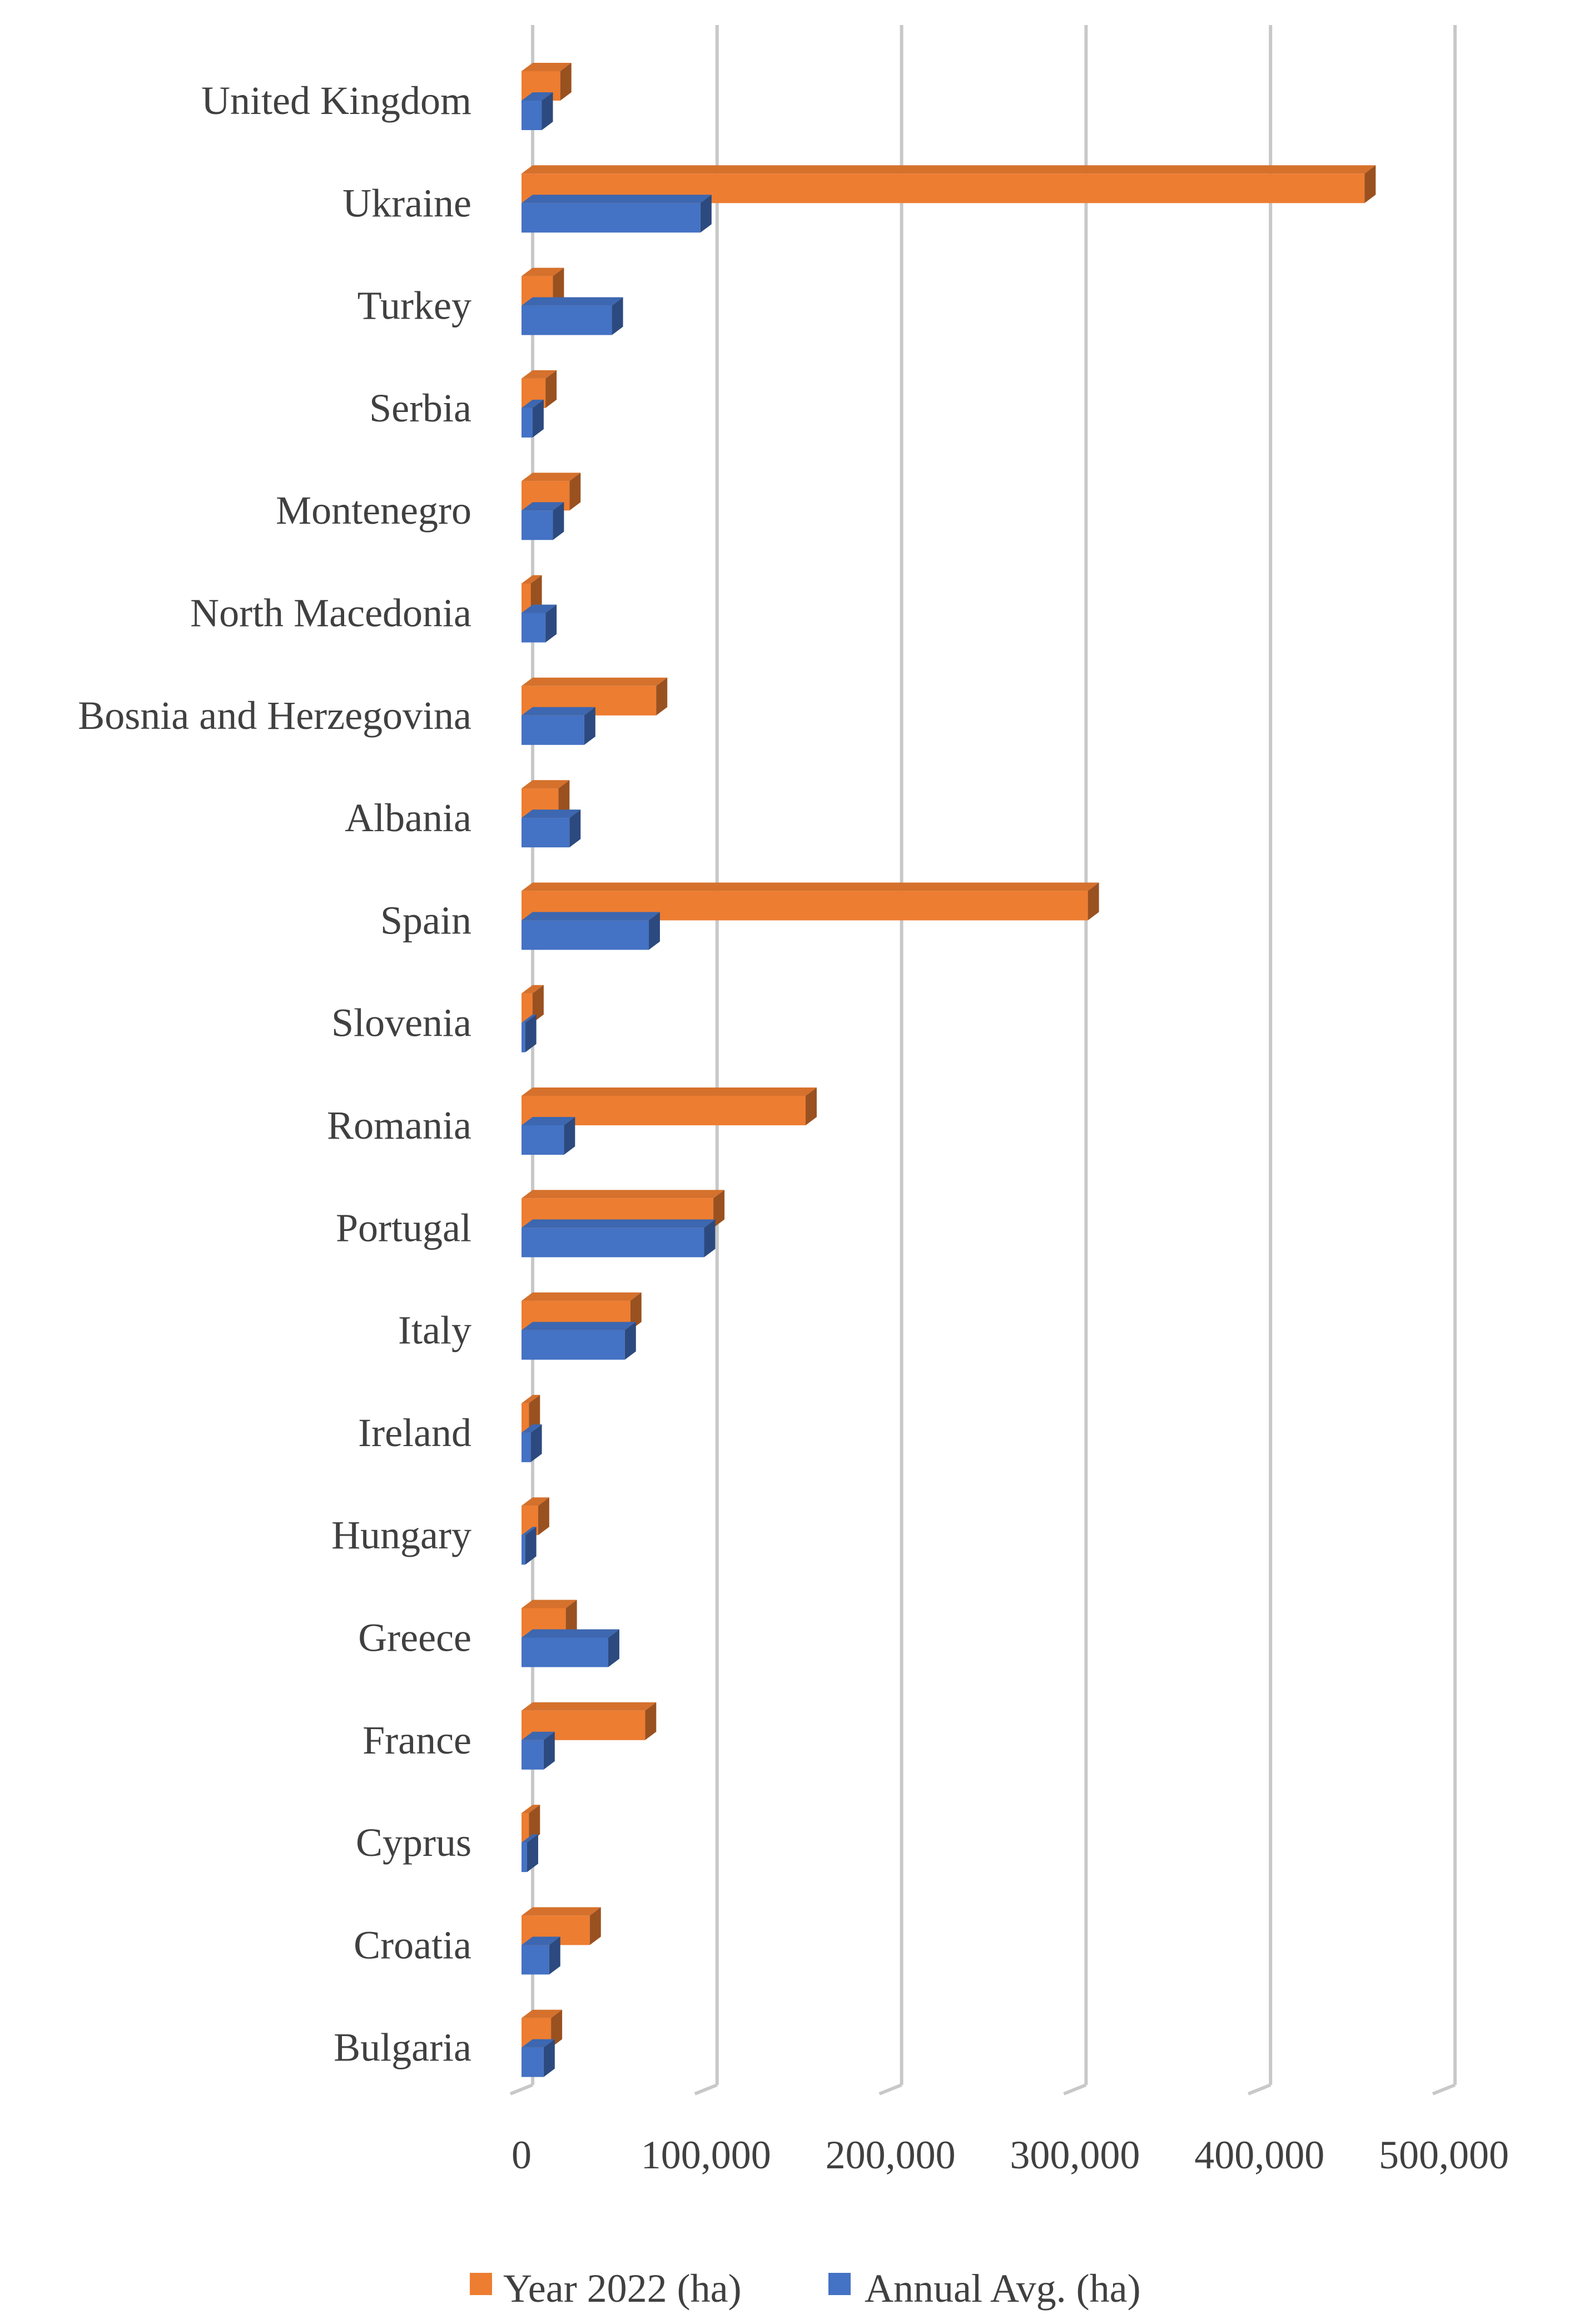 The height and width of the screenshot is (2324, 1584). What do you see at coordinates (538, 1751) in the screenshot?
I see `bar-france-annual-avg` at bounding box center [538, 1751].